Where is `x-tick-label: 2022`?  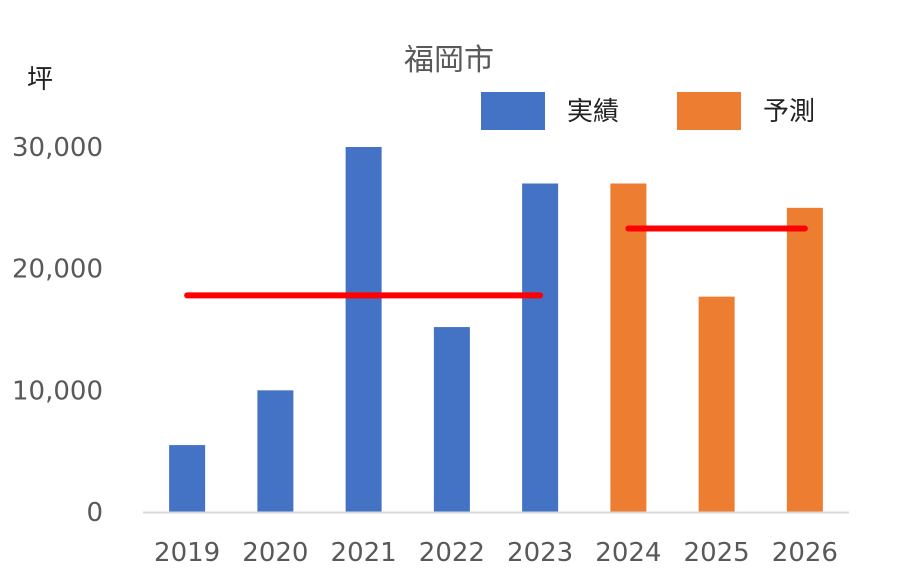 x-tick-label: 2022 is located at coordinates (452, 553).